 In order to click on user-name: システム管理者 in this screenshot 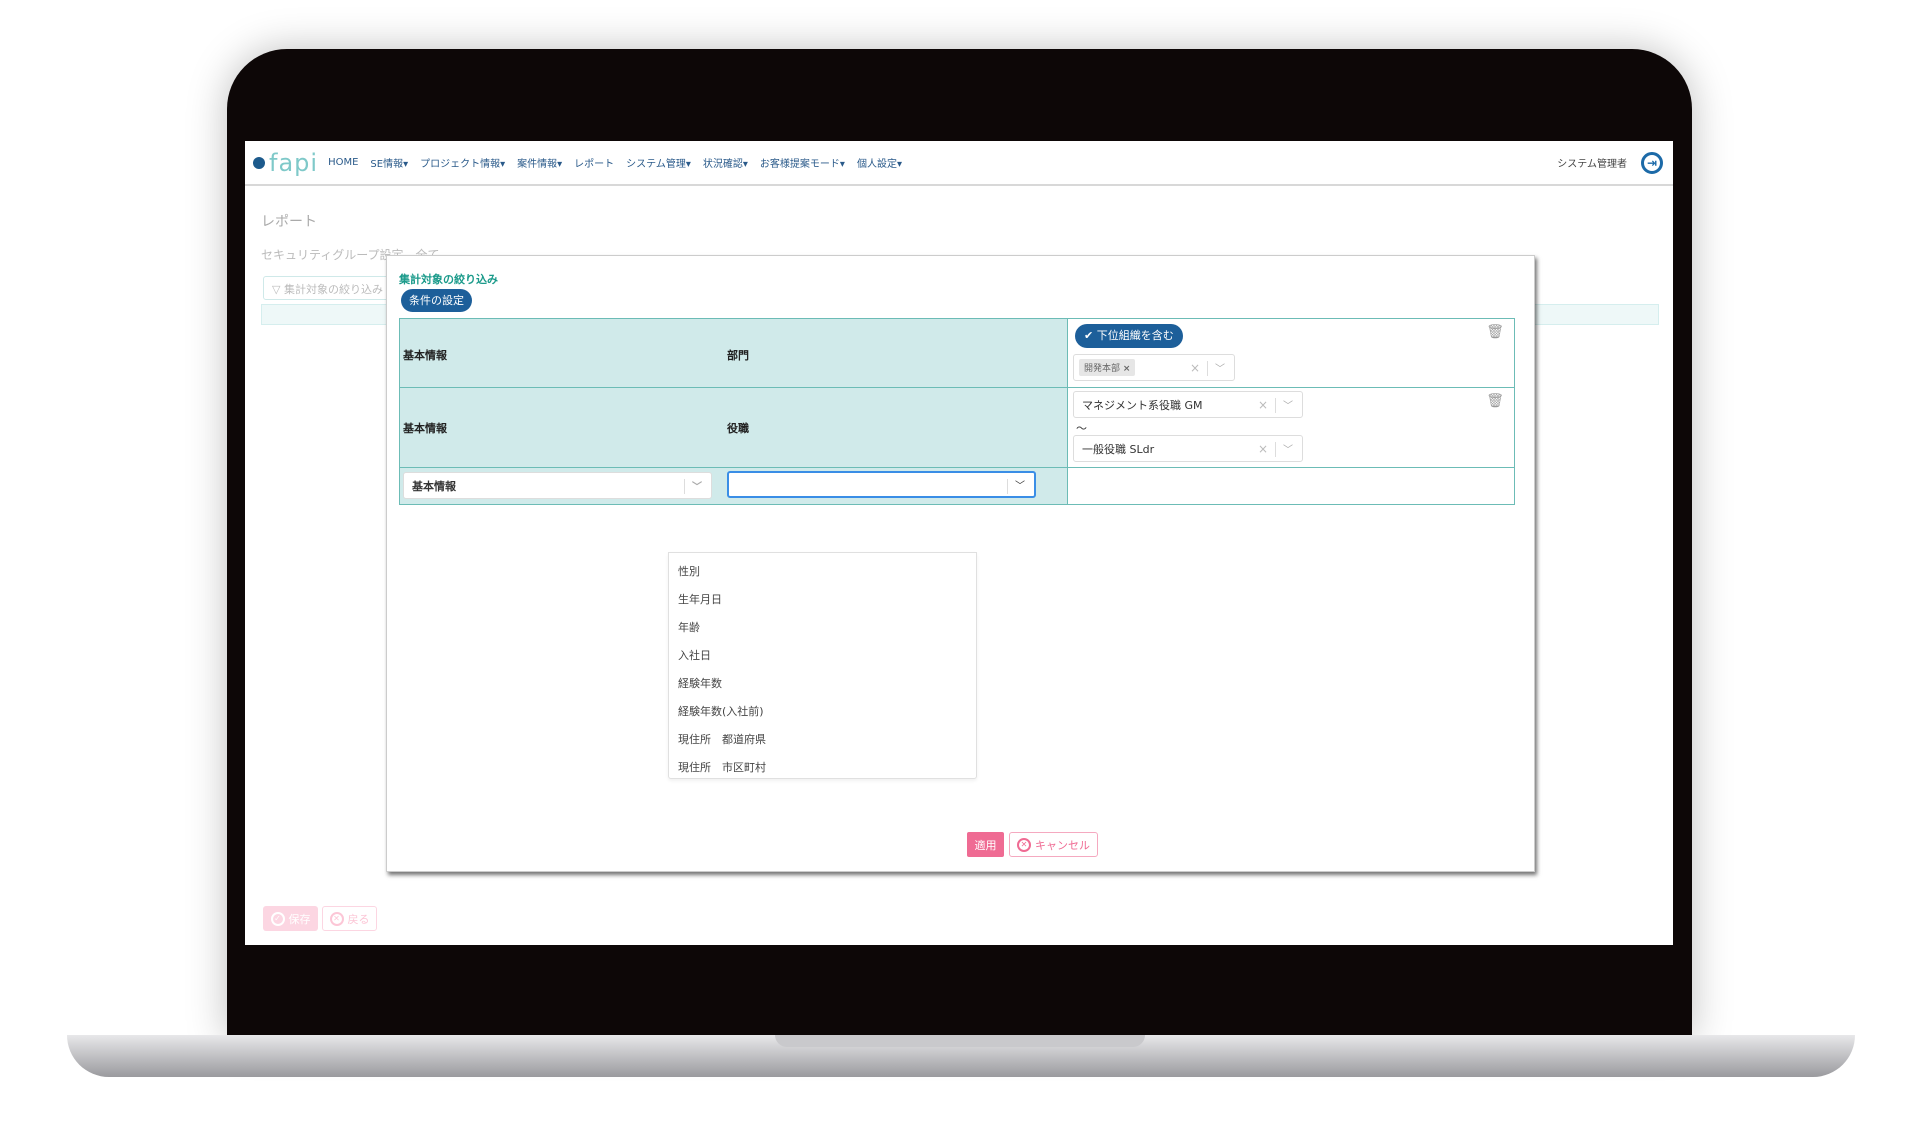, I will do `click(1592, 164)`.